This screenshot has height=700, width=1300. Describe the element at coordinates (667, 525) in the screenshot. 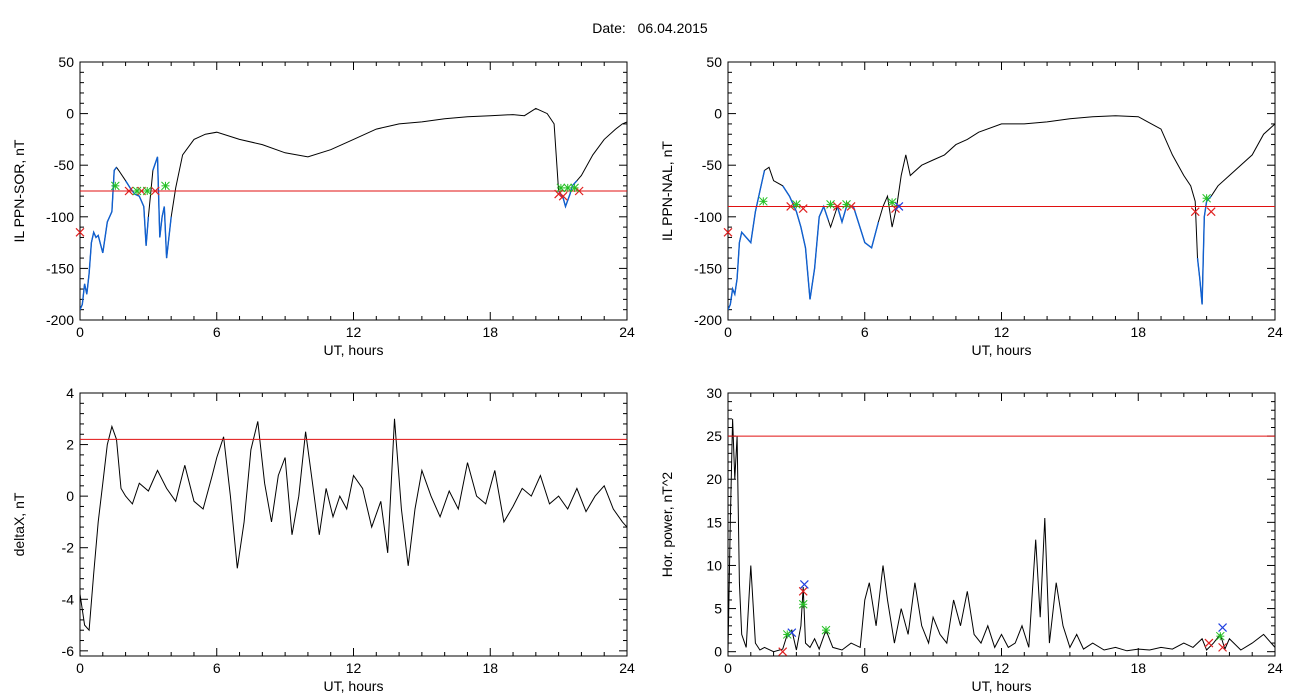

I see `y-axis-label: Hor. power, nT^2` at that location.